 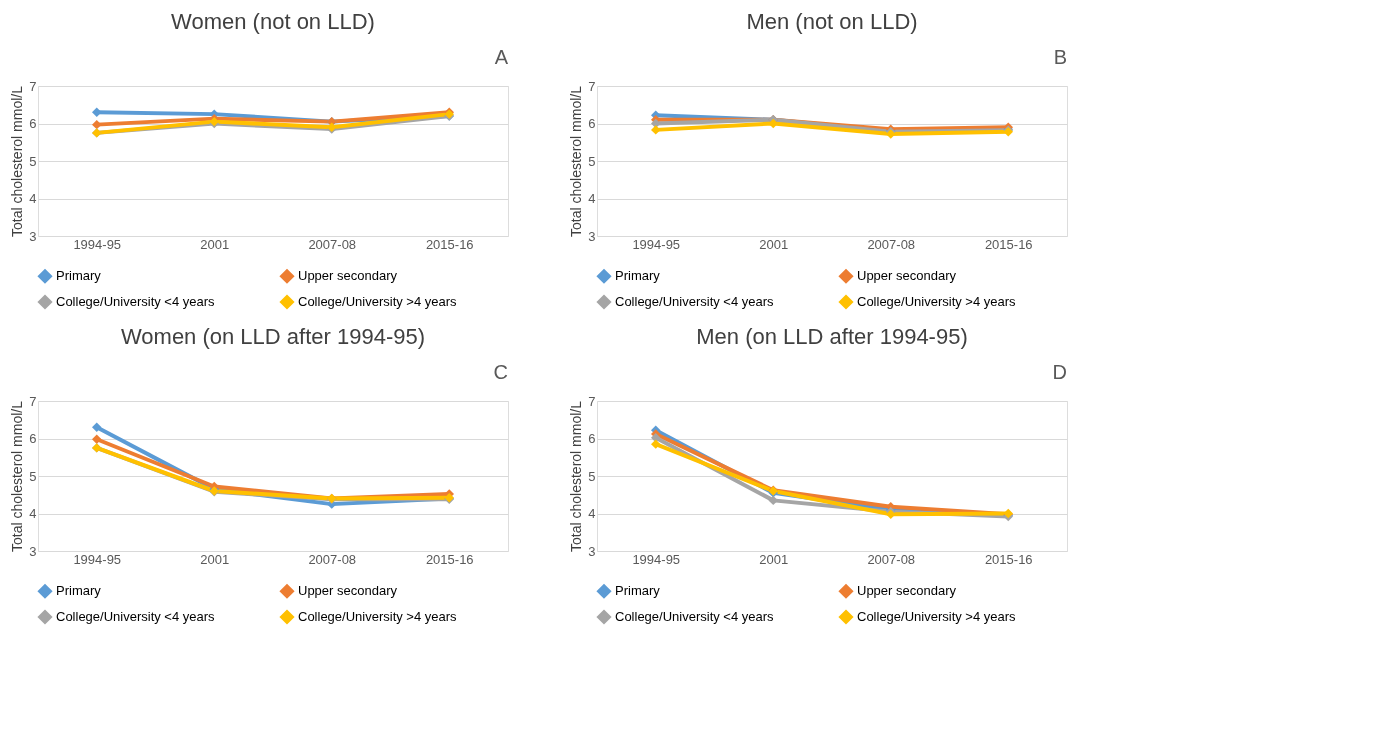 I want to click on chart-title: Women (not on LLD), so click(x=273, y=21).